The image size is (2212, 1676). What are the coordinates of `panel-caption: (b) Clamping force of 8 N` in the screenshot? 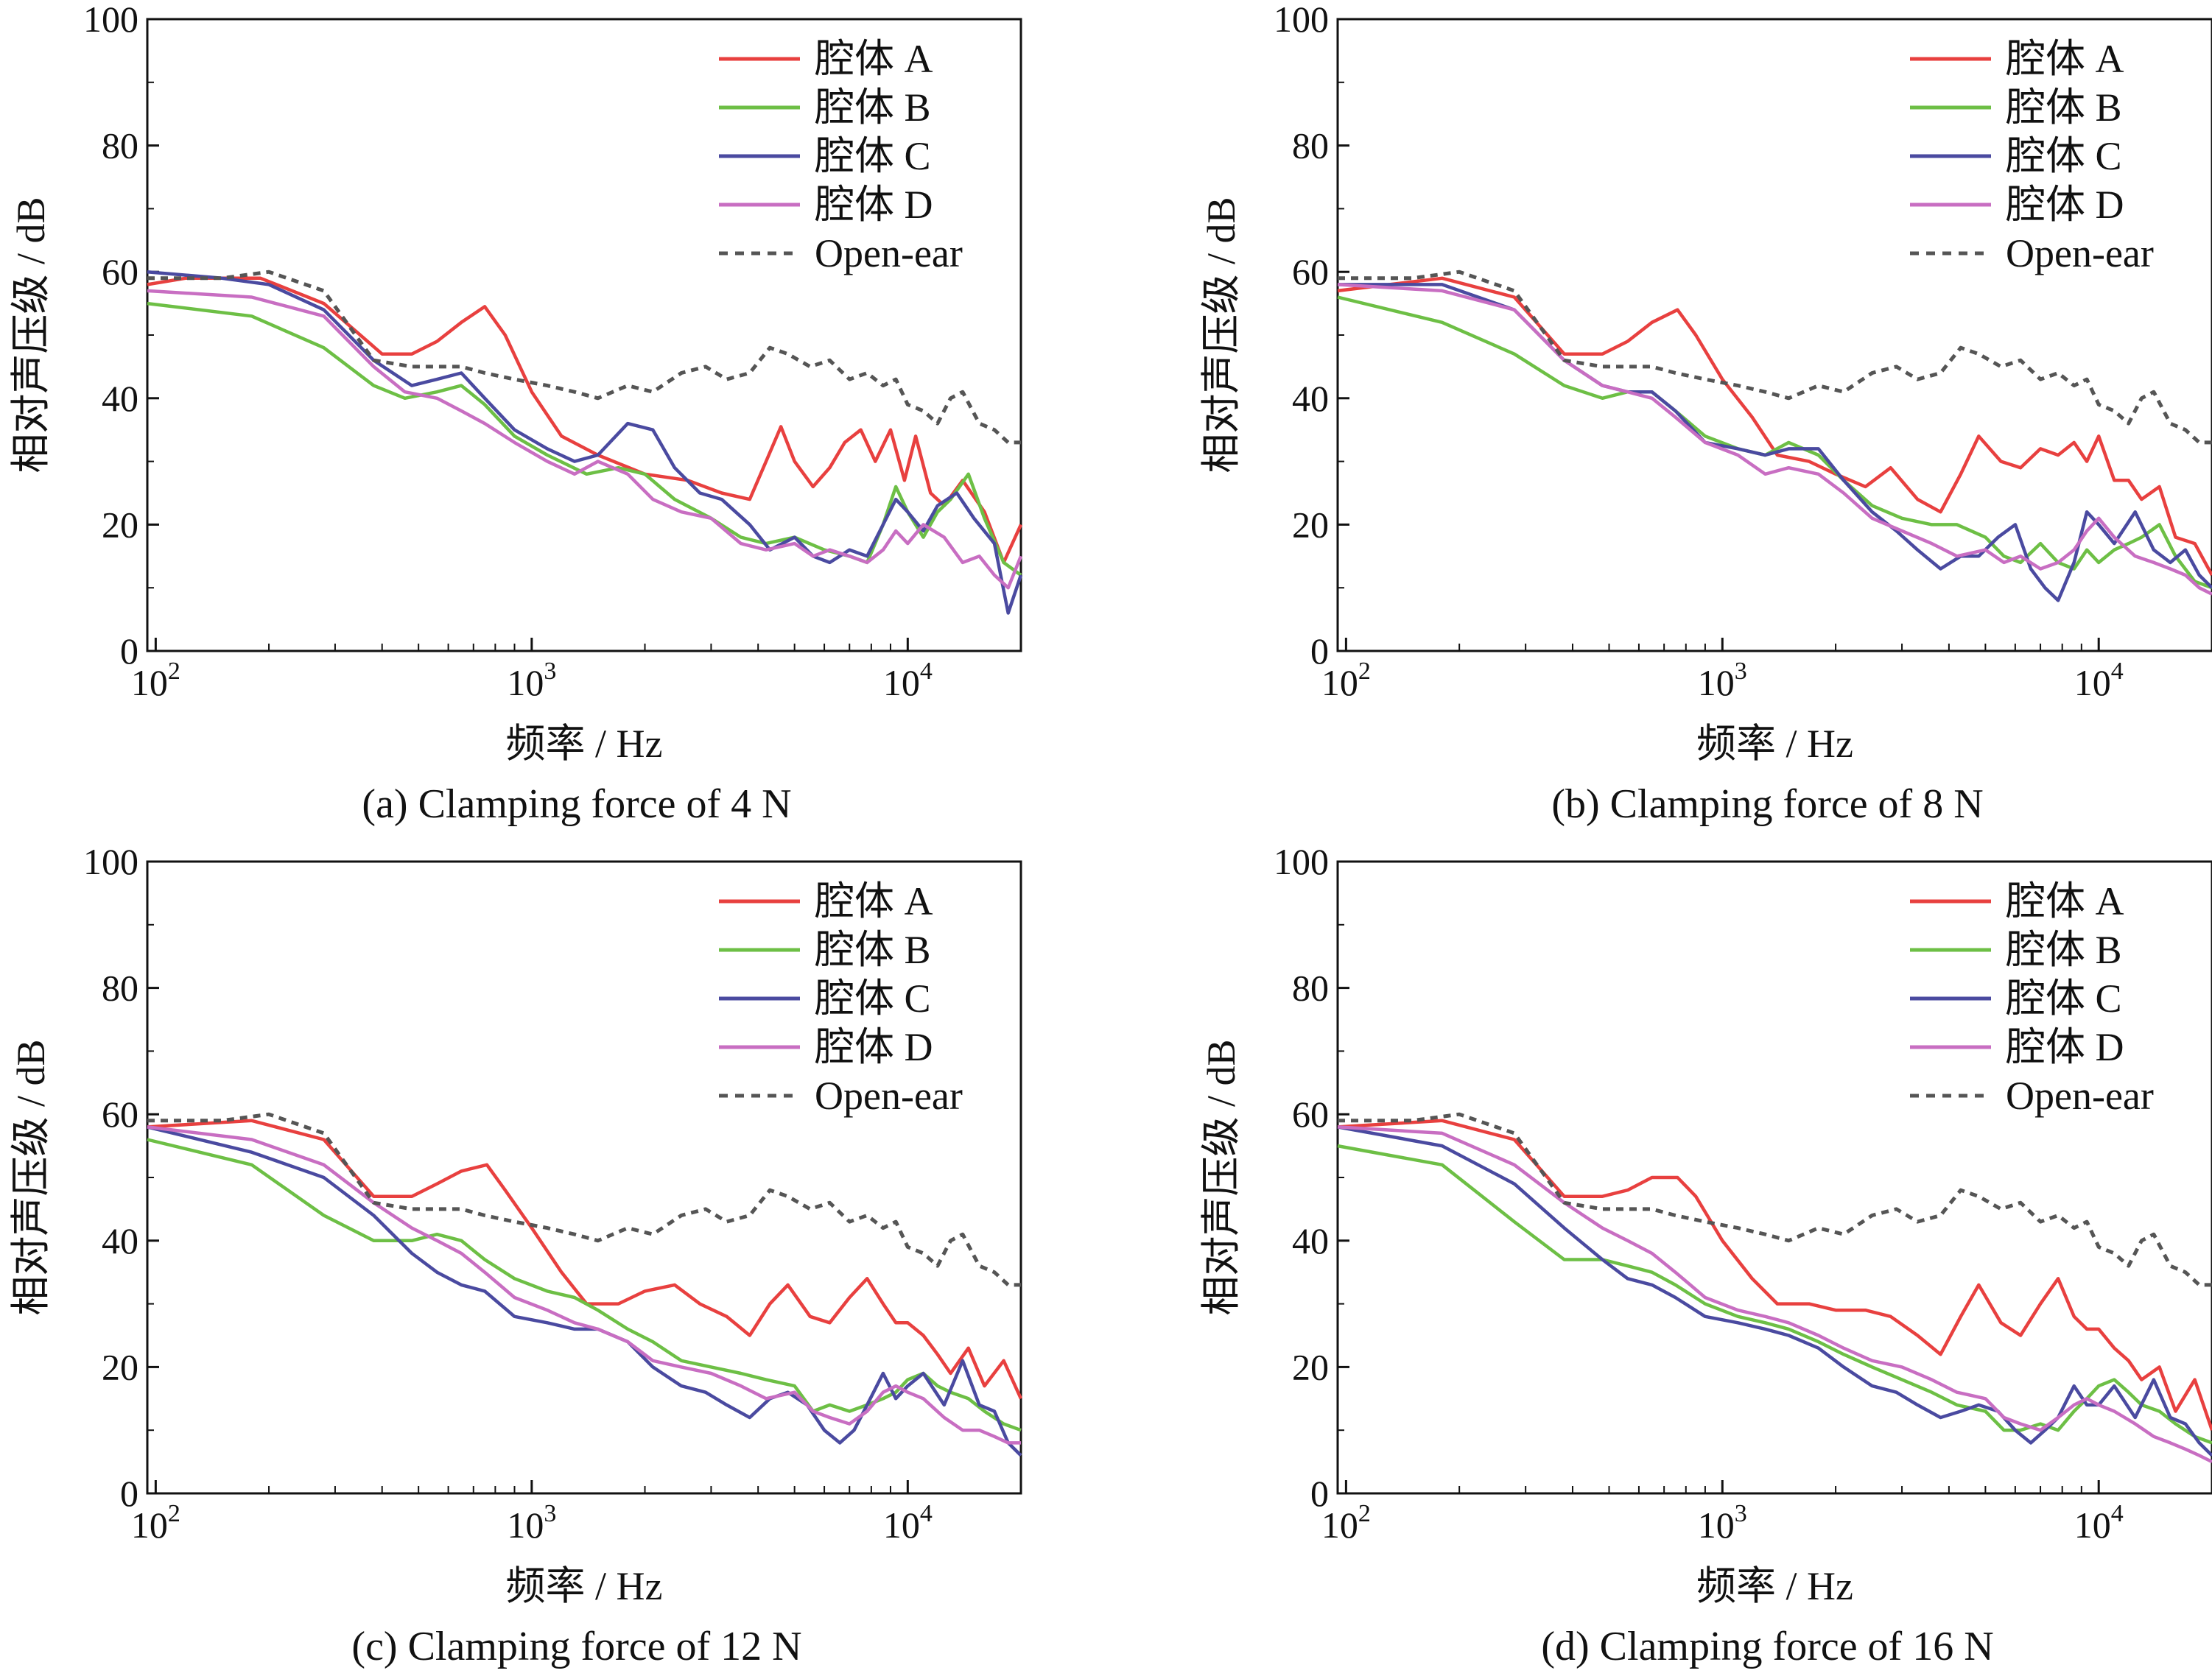 It's located at (1767, 804).